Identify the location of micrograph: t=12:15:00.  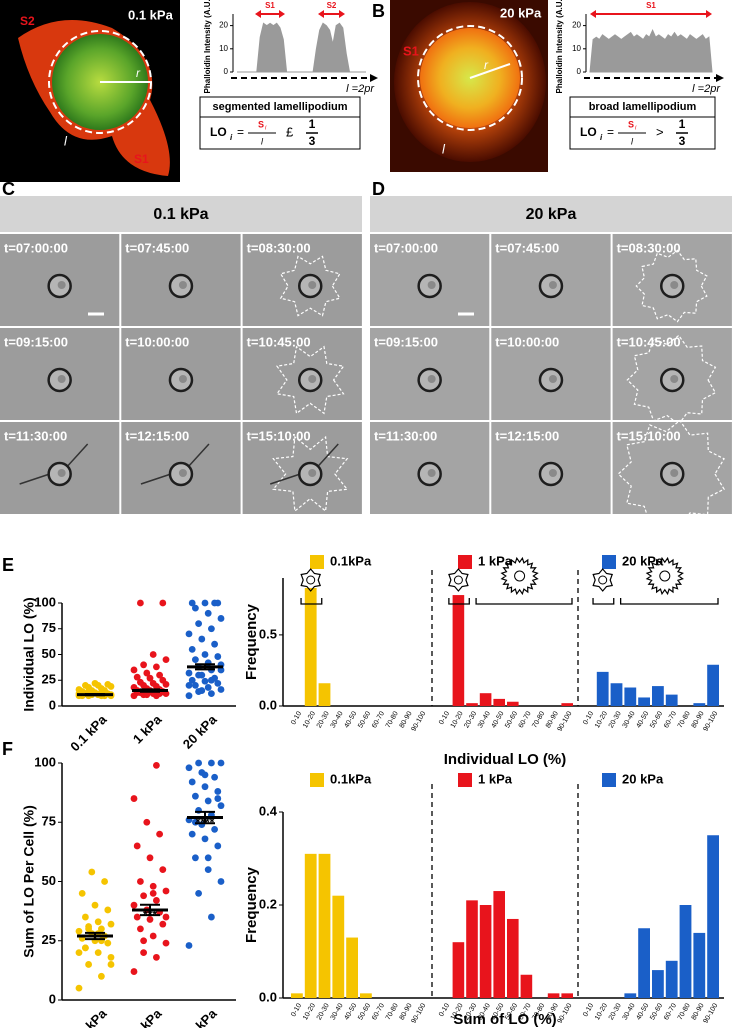
(551, 468).